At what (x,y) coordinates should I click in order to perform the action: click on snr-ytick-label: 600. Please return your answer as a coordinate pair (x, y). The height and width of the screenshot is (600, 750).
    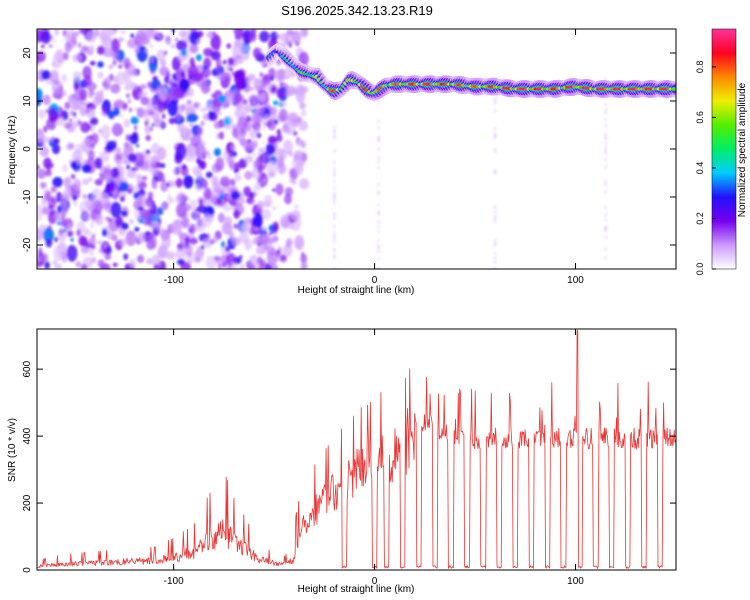
    Looking at the image, I should click on (27, 368).